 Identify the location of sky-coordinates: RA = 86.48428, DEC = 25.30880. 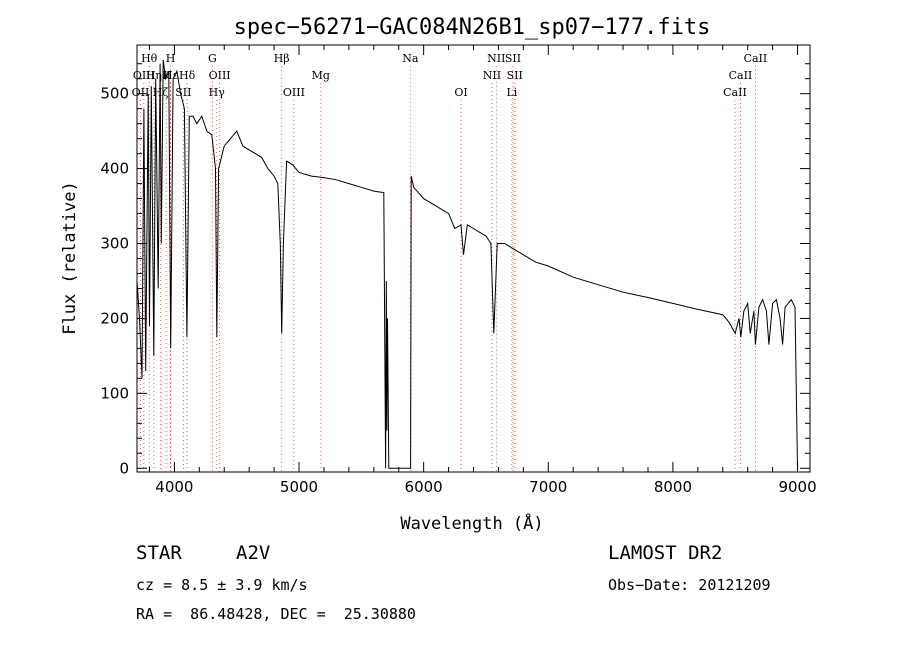
(276, 614).